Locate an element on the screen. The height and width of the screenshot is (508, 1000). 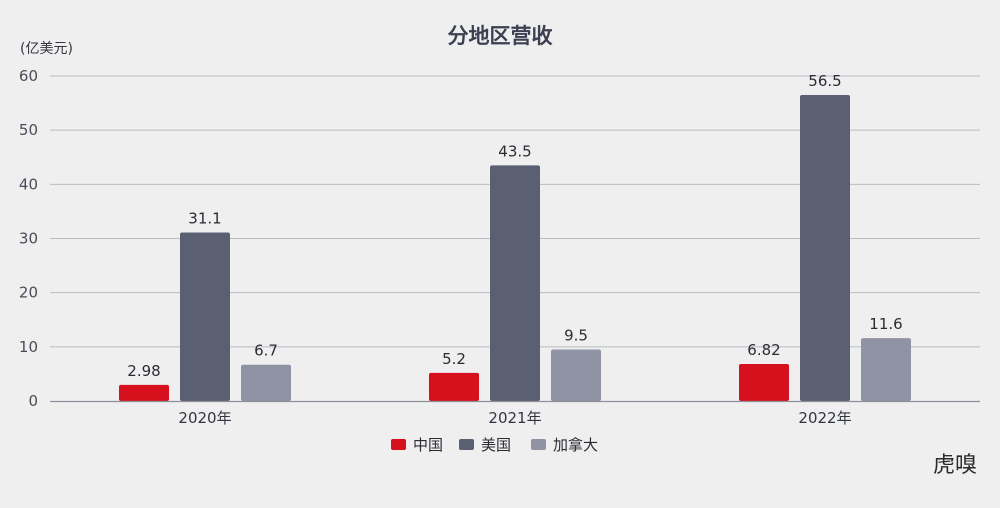
y-tick-label: 30 is located at coordinates (28, 239).